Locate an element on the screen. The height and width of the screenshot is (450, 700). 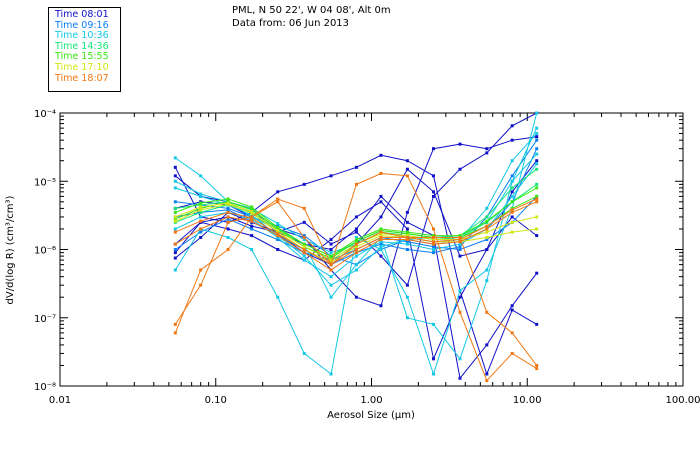
legend-item: Time 14:36 is located at coordinates (82, 46).